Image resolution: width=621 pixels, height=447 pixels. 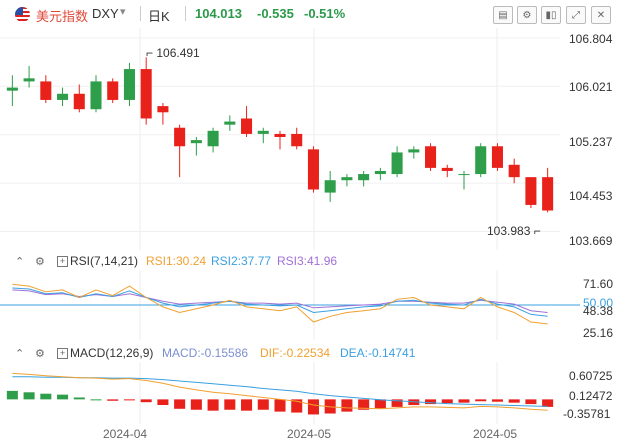 What do you see at coordinates (598, 311) in the screenshot?
I see `rsi-axis-tick: 48.38` at bounding box center [598, 311].